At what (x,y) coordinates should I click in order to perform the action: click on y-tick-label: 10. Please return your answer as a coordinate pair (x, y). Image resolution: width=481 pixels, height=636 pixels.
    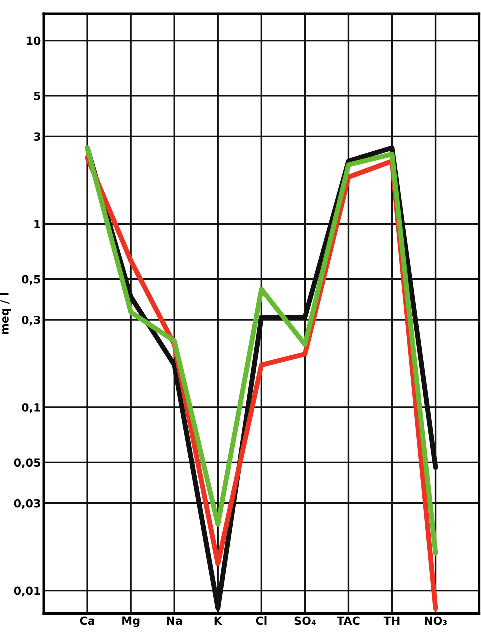
    Looking at the image, I should click on (34, 41).